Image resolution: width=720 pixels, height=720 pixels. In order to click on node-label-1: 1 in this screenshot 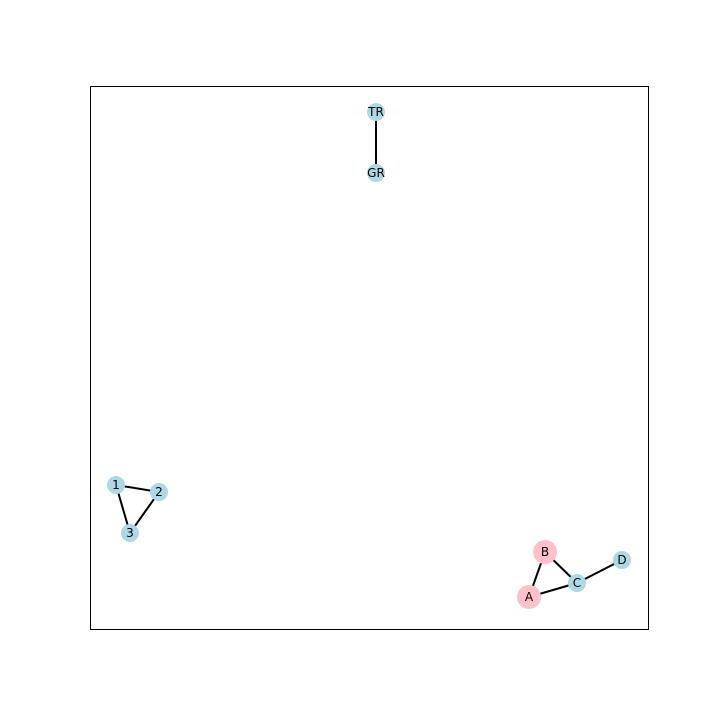, I will do `click(116, 485)`.